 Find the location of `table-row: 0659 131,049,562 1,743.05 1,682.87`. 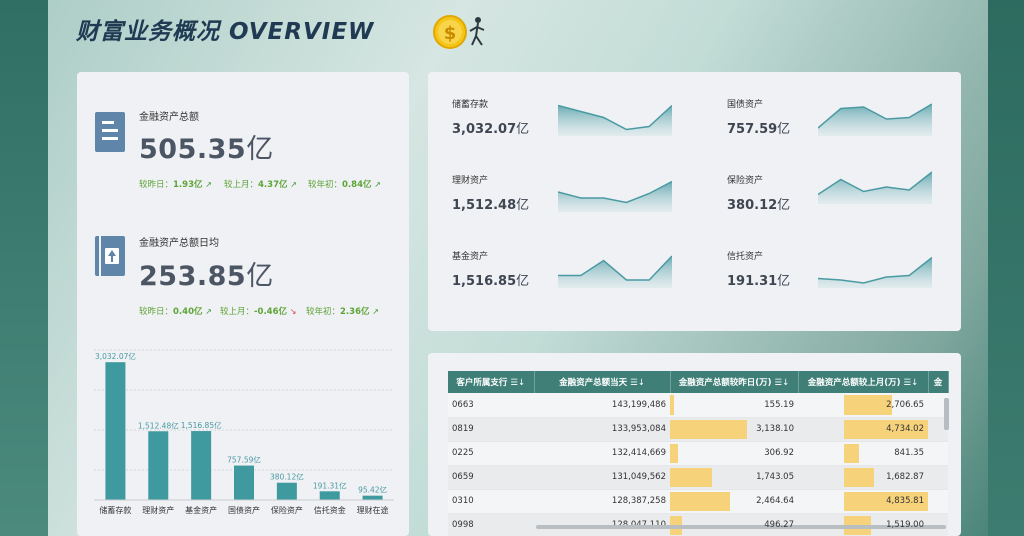

table-row: 0659 131,049,562 1,743.05 1,682.87 is located at coordinates (698, 477).